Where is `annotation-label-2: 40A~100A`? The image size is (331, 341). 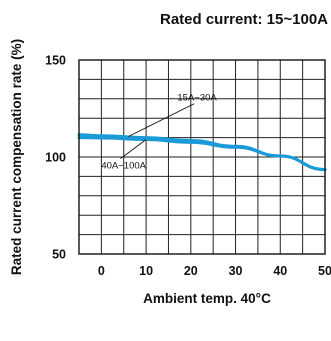 annotation-label-2: 40A~100A is located at coordinates (123, 166).